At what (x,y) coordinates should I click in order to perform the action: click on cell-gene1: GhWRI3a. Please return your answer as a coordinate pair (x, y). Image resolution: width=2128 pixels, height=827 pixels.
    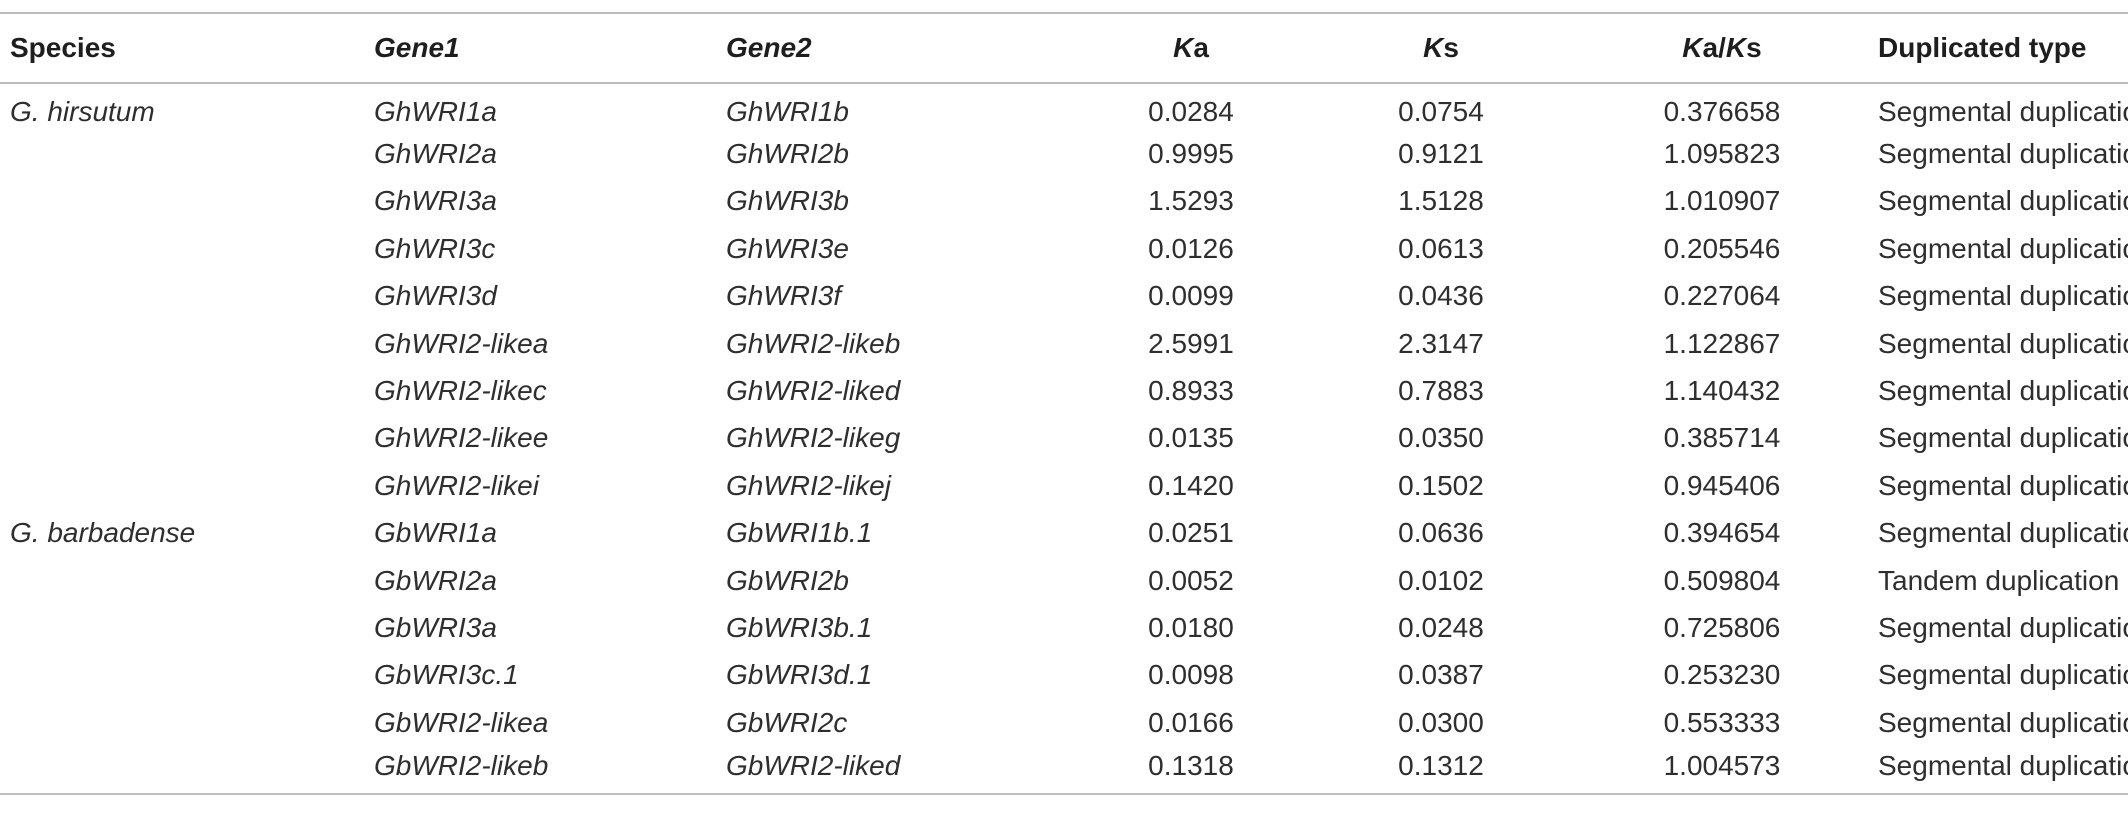
    Looking at the image, I should click on (435, 201).